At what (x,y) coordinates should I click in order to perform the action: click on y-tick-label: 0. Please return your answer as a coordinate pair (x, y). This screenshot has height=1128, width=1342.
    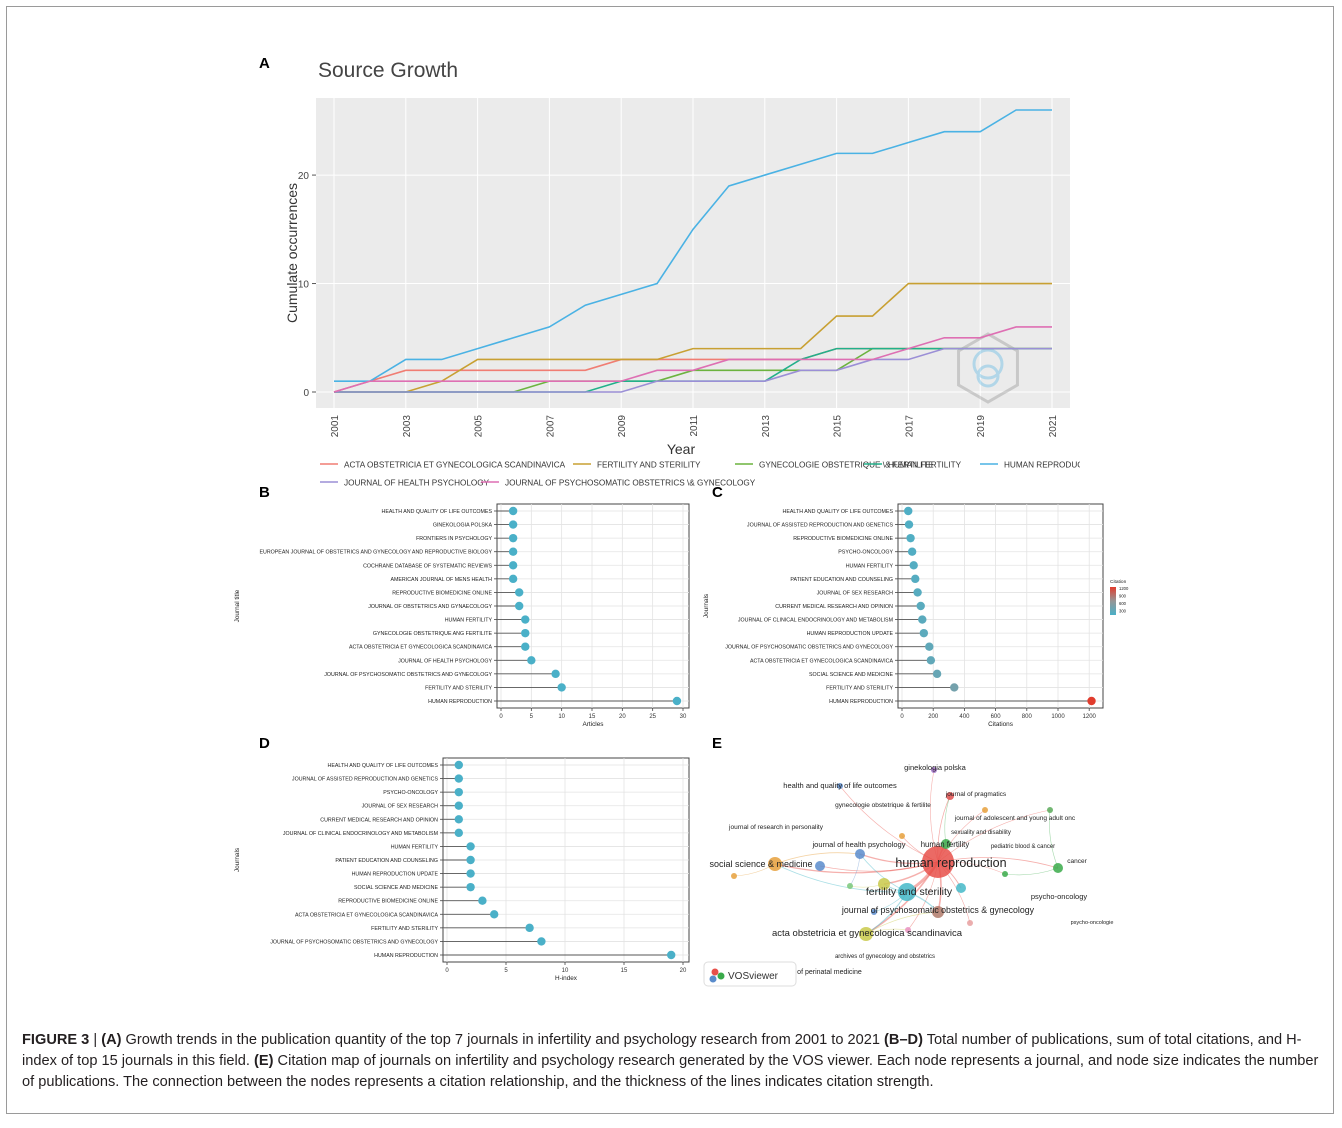
    Looking at the image, I should click on (306, 393).